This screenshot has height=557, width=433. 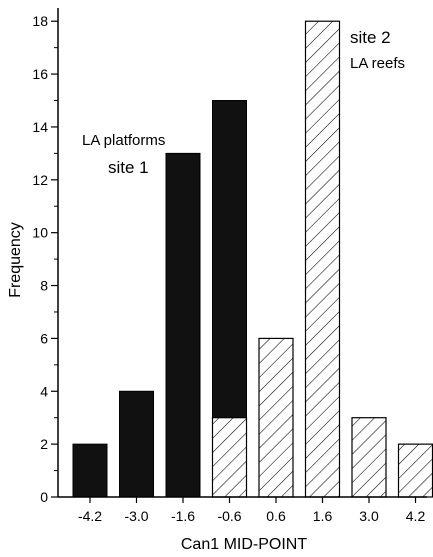 I want to click on y-tick-label: 6, so click(x=44, y=338).